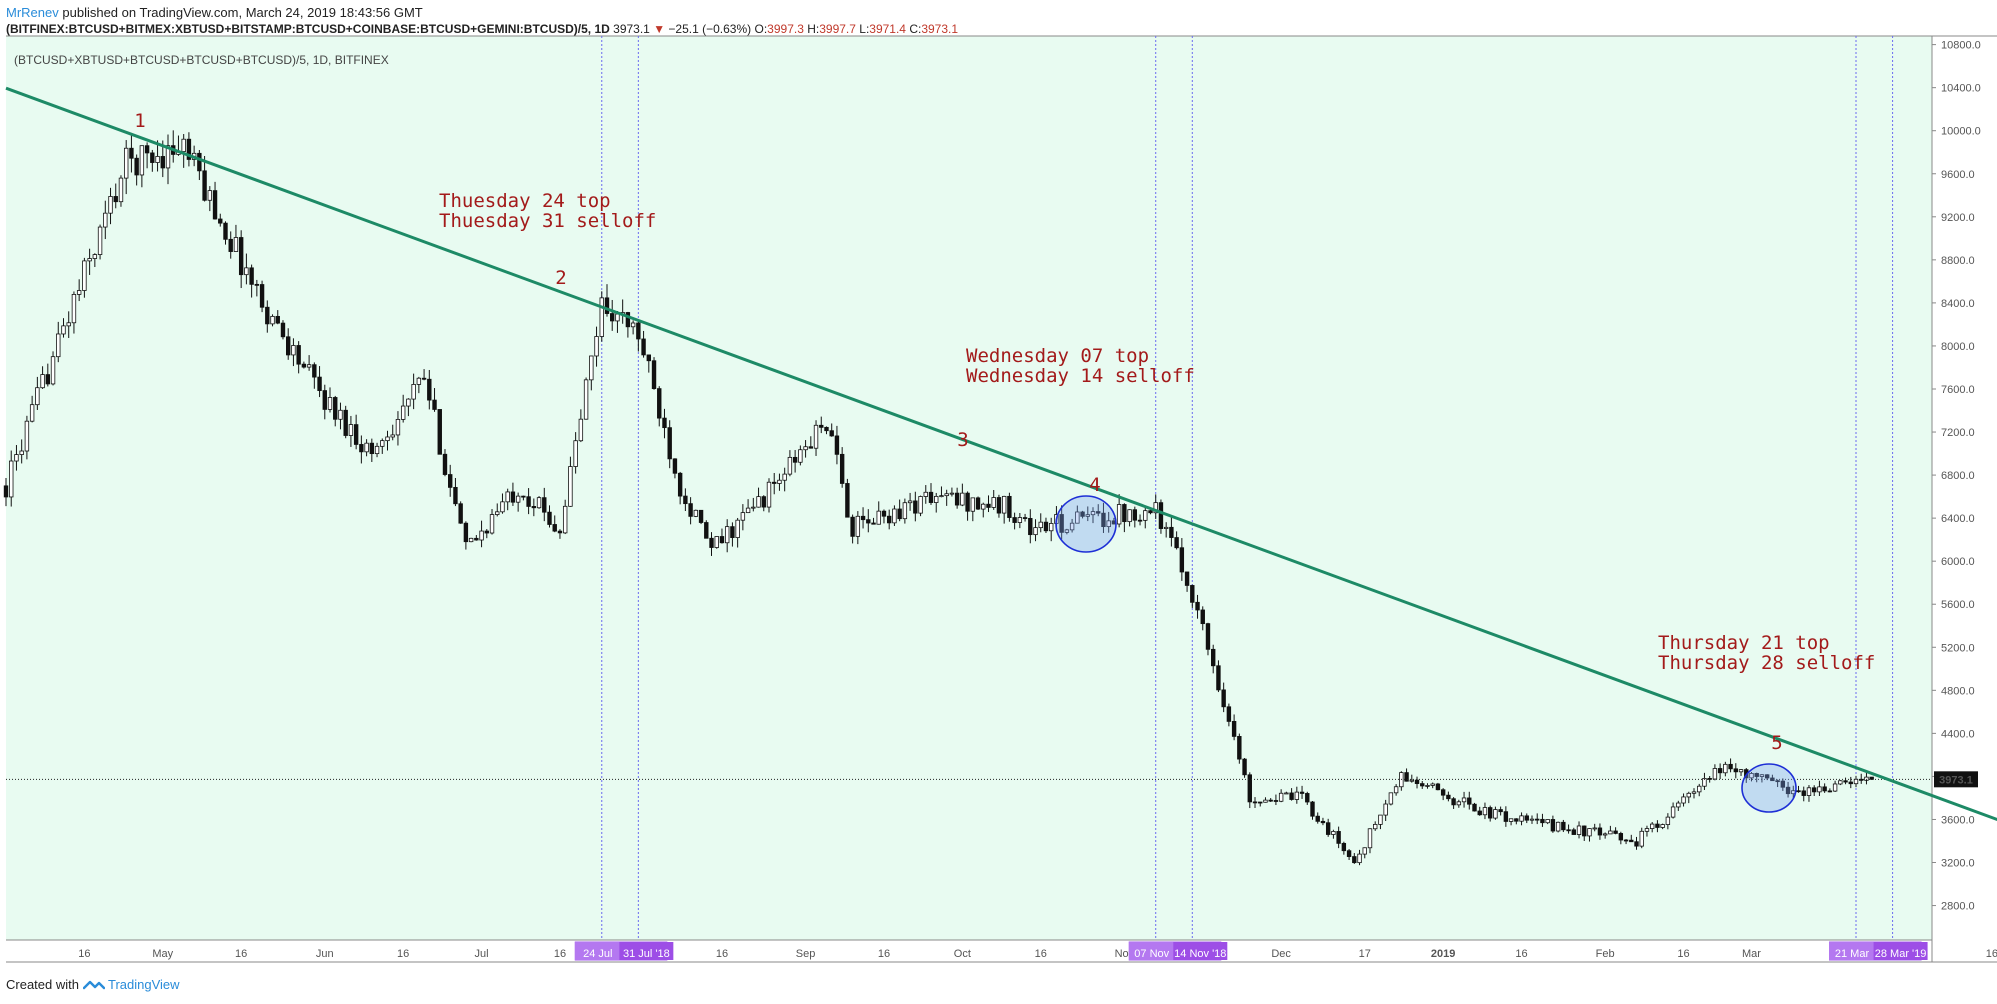 Image resolution: width=1997 pixels, height=1004 pixels. Describe the element at coordinates (631, 29) in the screenshot. I see `last-price: 3973.1` at that location.